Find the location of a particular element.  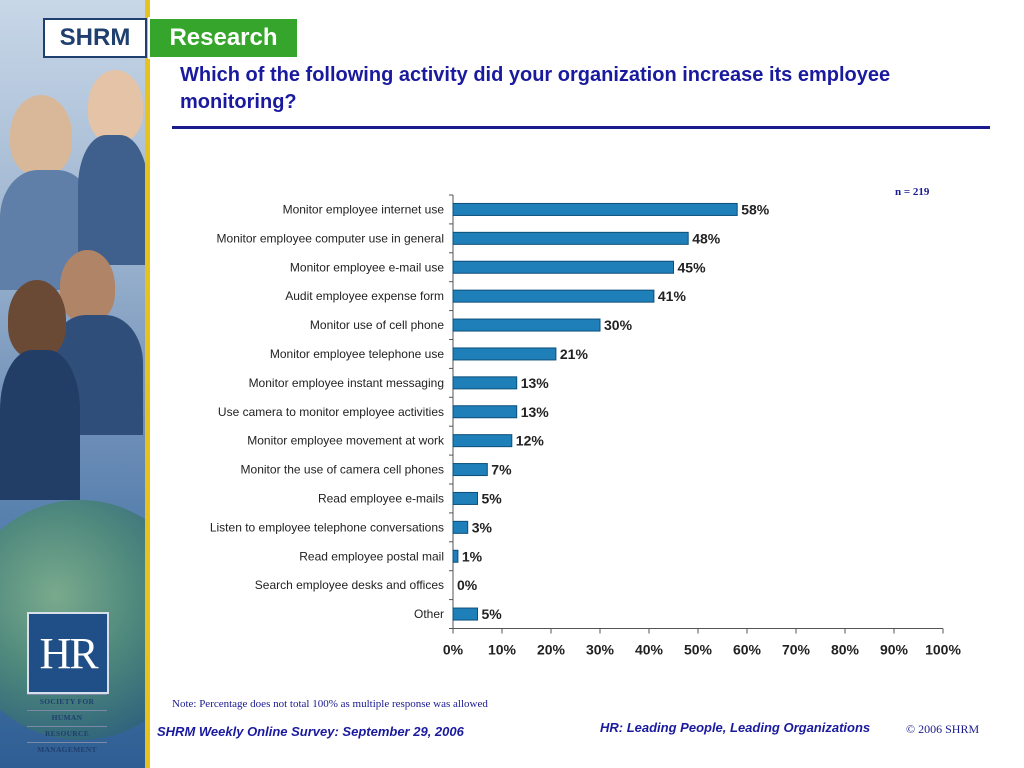

x-tick-label: 40% is located at coordinates (649, 650).